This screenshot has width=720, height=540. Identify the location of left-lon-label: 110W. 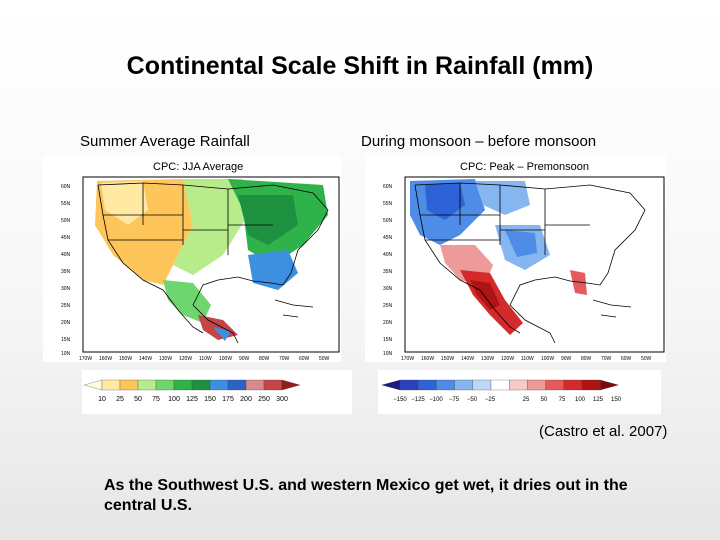
(205, 359).